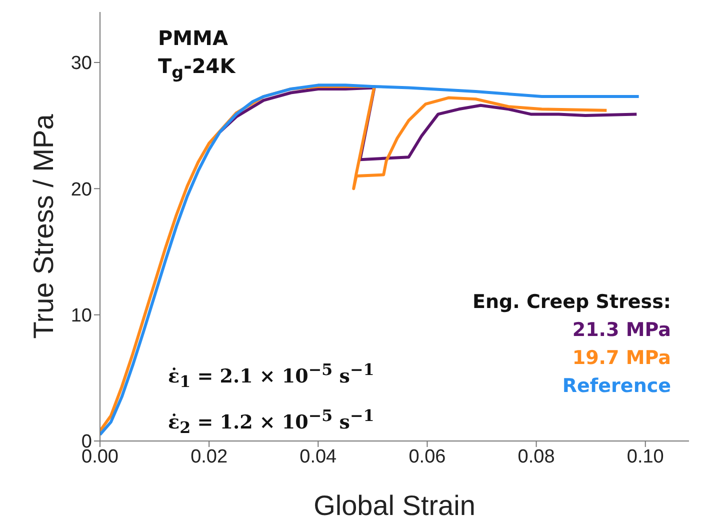  Describe the element at coordinates (81, 316) in the screenshot. I see `y-tick-label: 10` at that location.